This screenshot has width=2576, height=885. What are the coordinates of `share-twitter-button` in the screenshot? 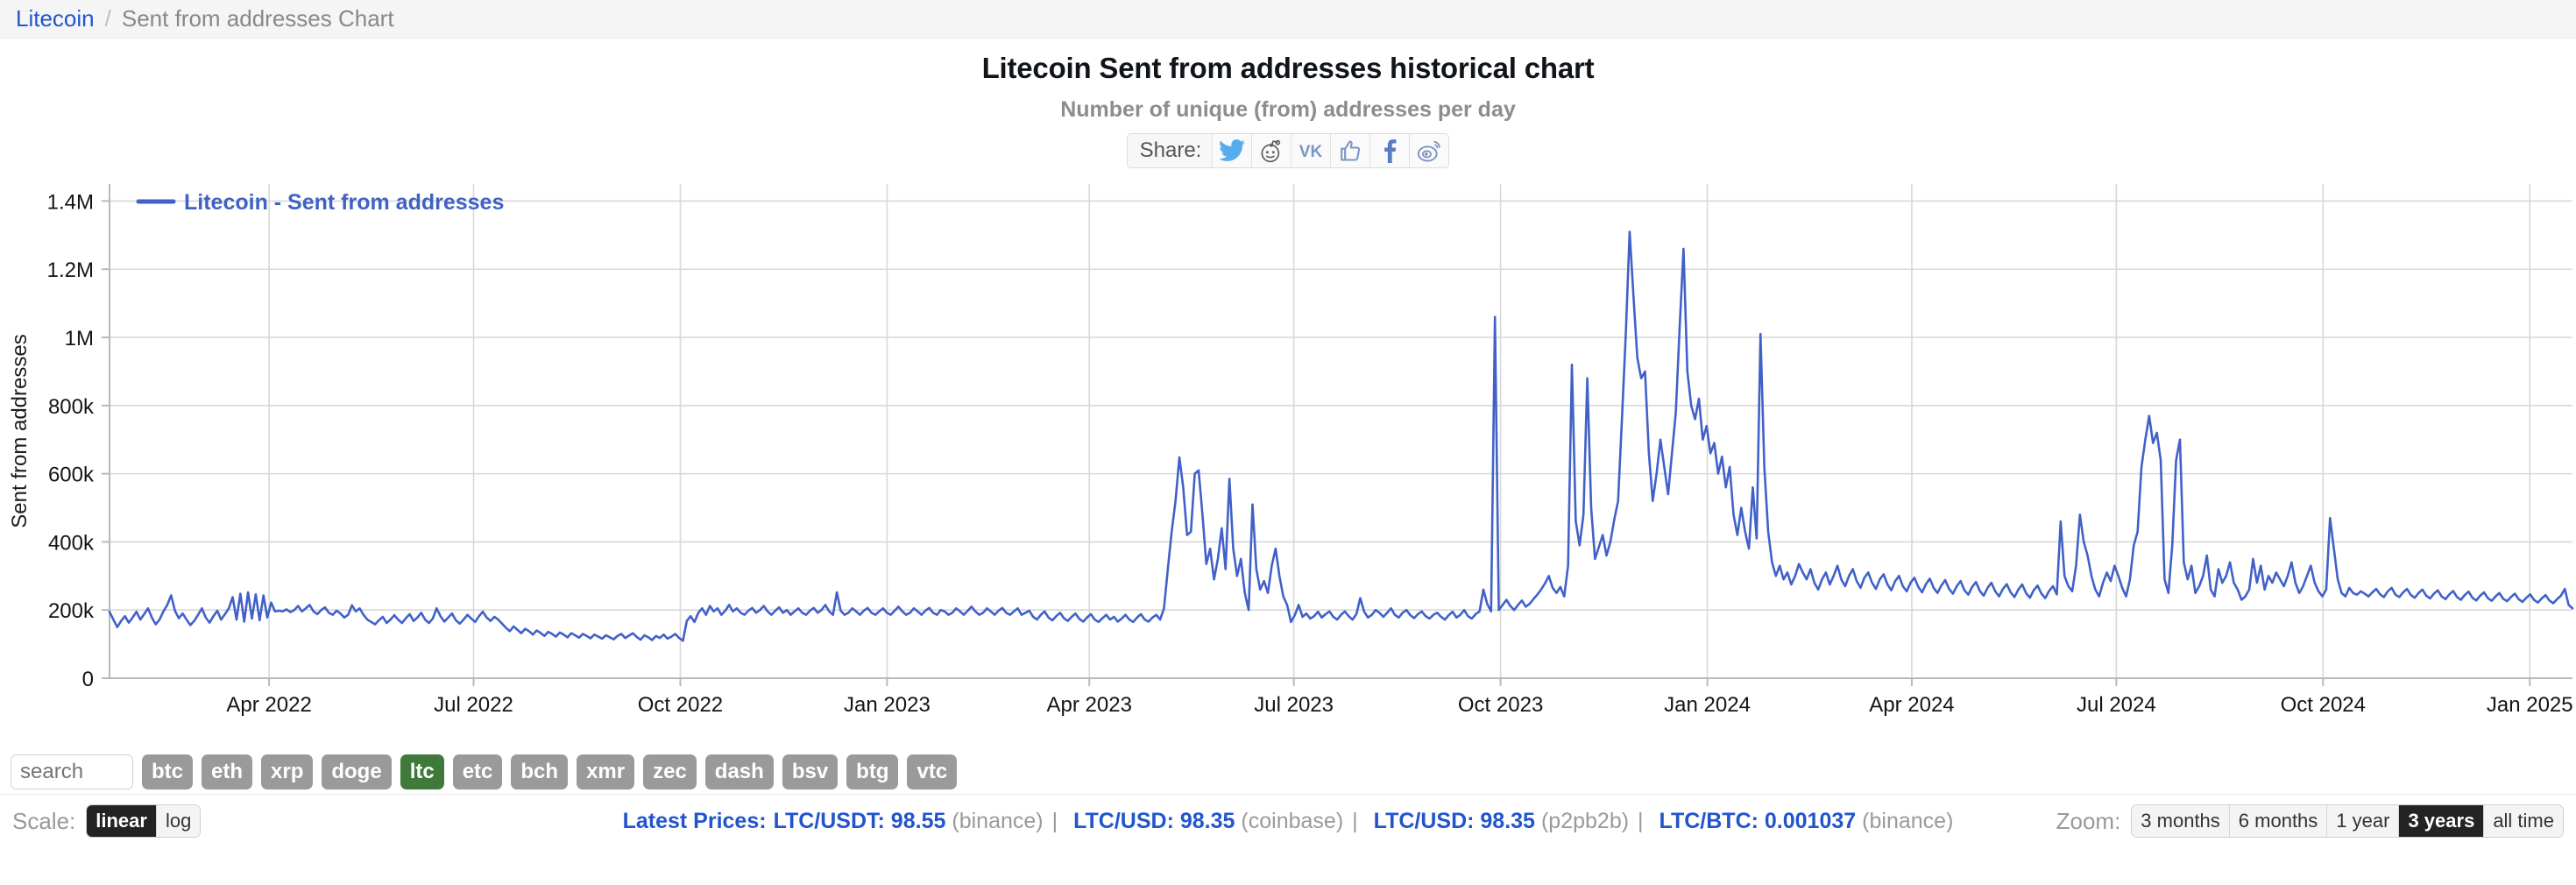 It's located at (1232, 150).